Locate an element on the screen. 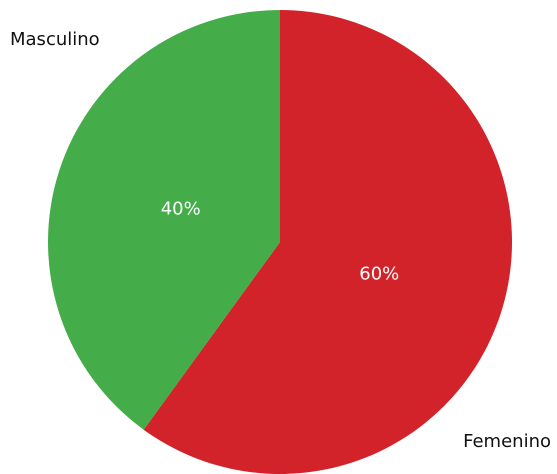 The image size is (557, 474). value-label: 40% is located at coordinates (181, 209).